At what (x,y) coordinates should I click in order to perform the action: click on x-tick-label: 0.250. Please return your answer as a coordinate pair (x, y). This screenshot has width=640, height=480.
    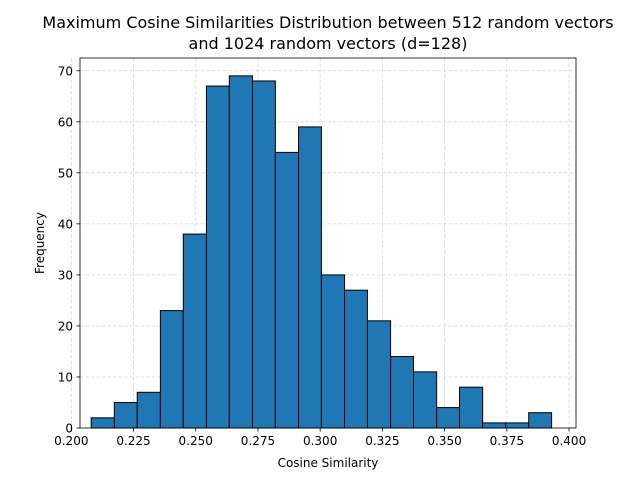
    Looking at the image, I should click on (196, 441).